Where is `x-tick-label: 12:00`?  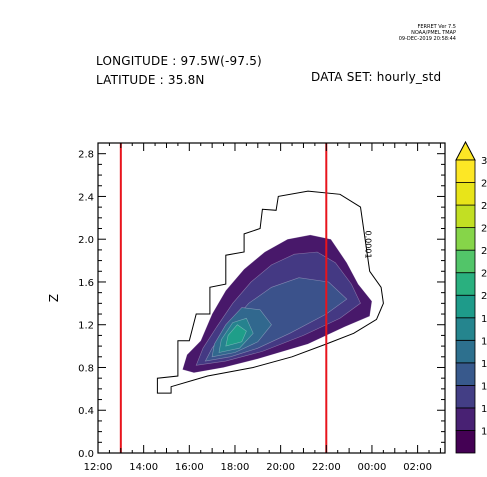
x-tick-label: 12:00 is located at coordinates (98, 467).